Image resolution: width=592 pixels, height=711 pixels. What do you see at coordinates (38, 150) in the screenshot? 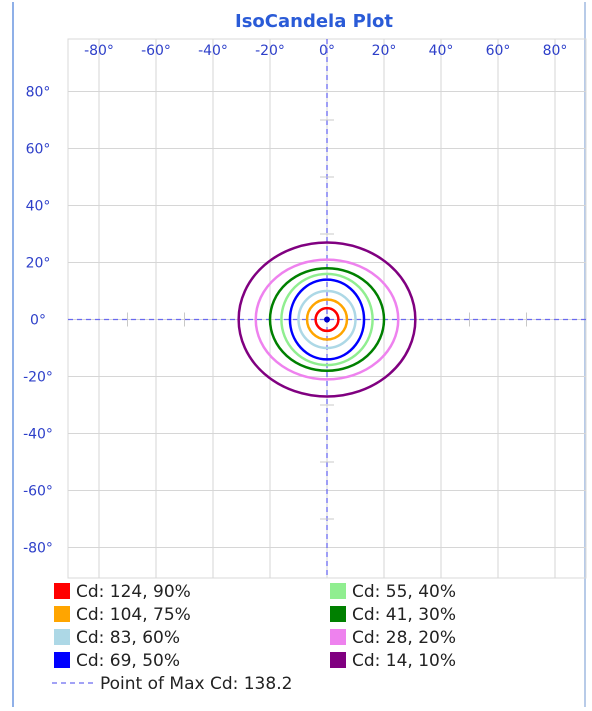
I see `y-tick-label: 60°` at bounding box center [38, 150].